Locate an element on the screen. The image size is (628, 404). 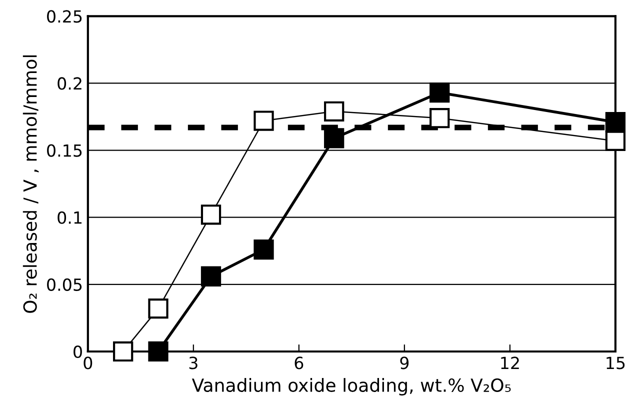
x-axis-title: Vanadium oxide loading, wt.% V₂O₅ is located at coordinates (351, 387).